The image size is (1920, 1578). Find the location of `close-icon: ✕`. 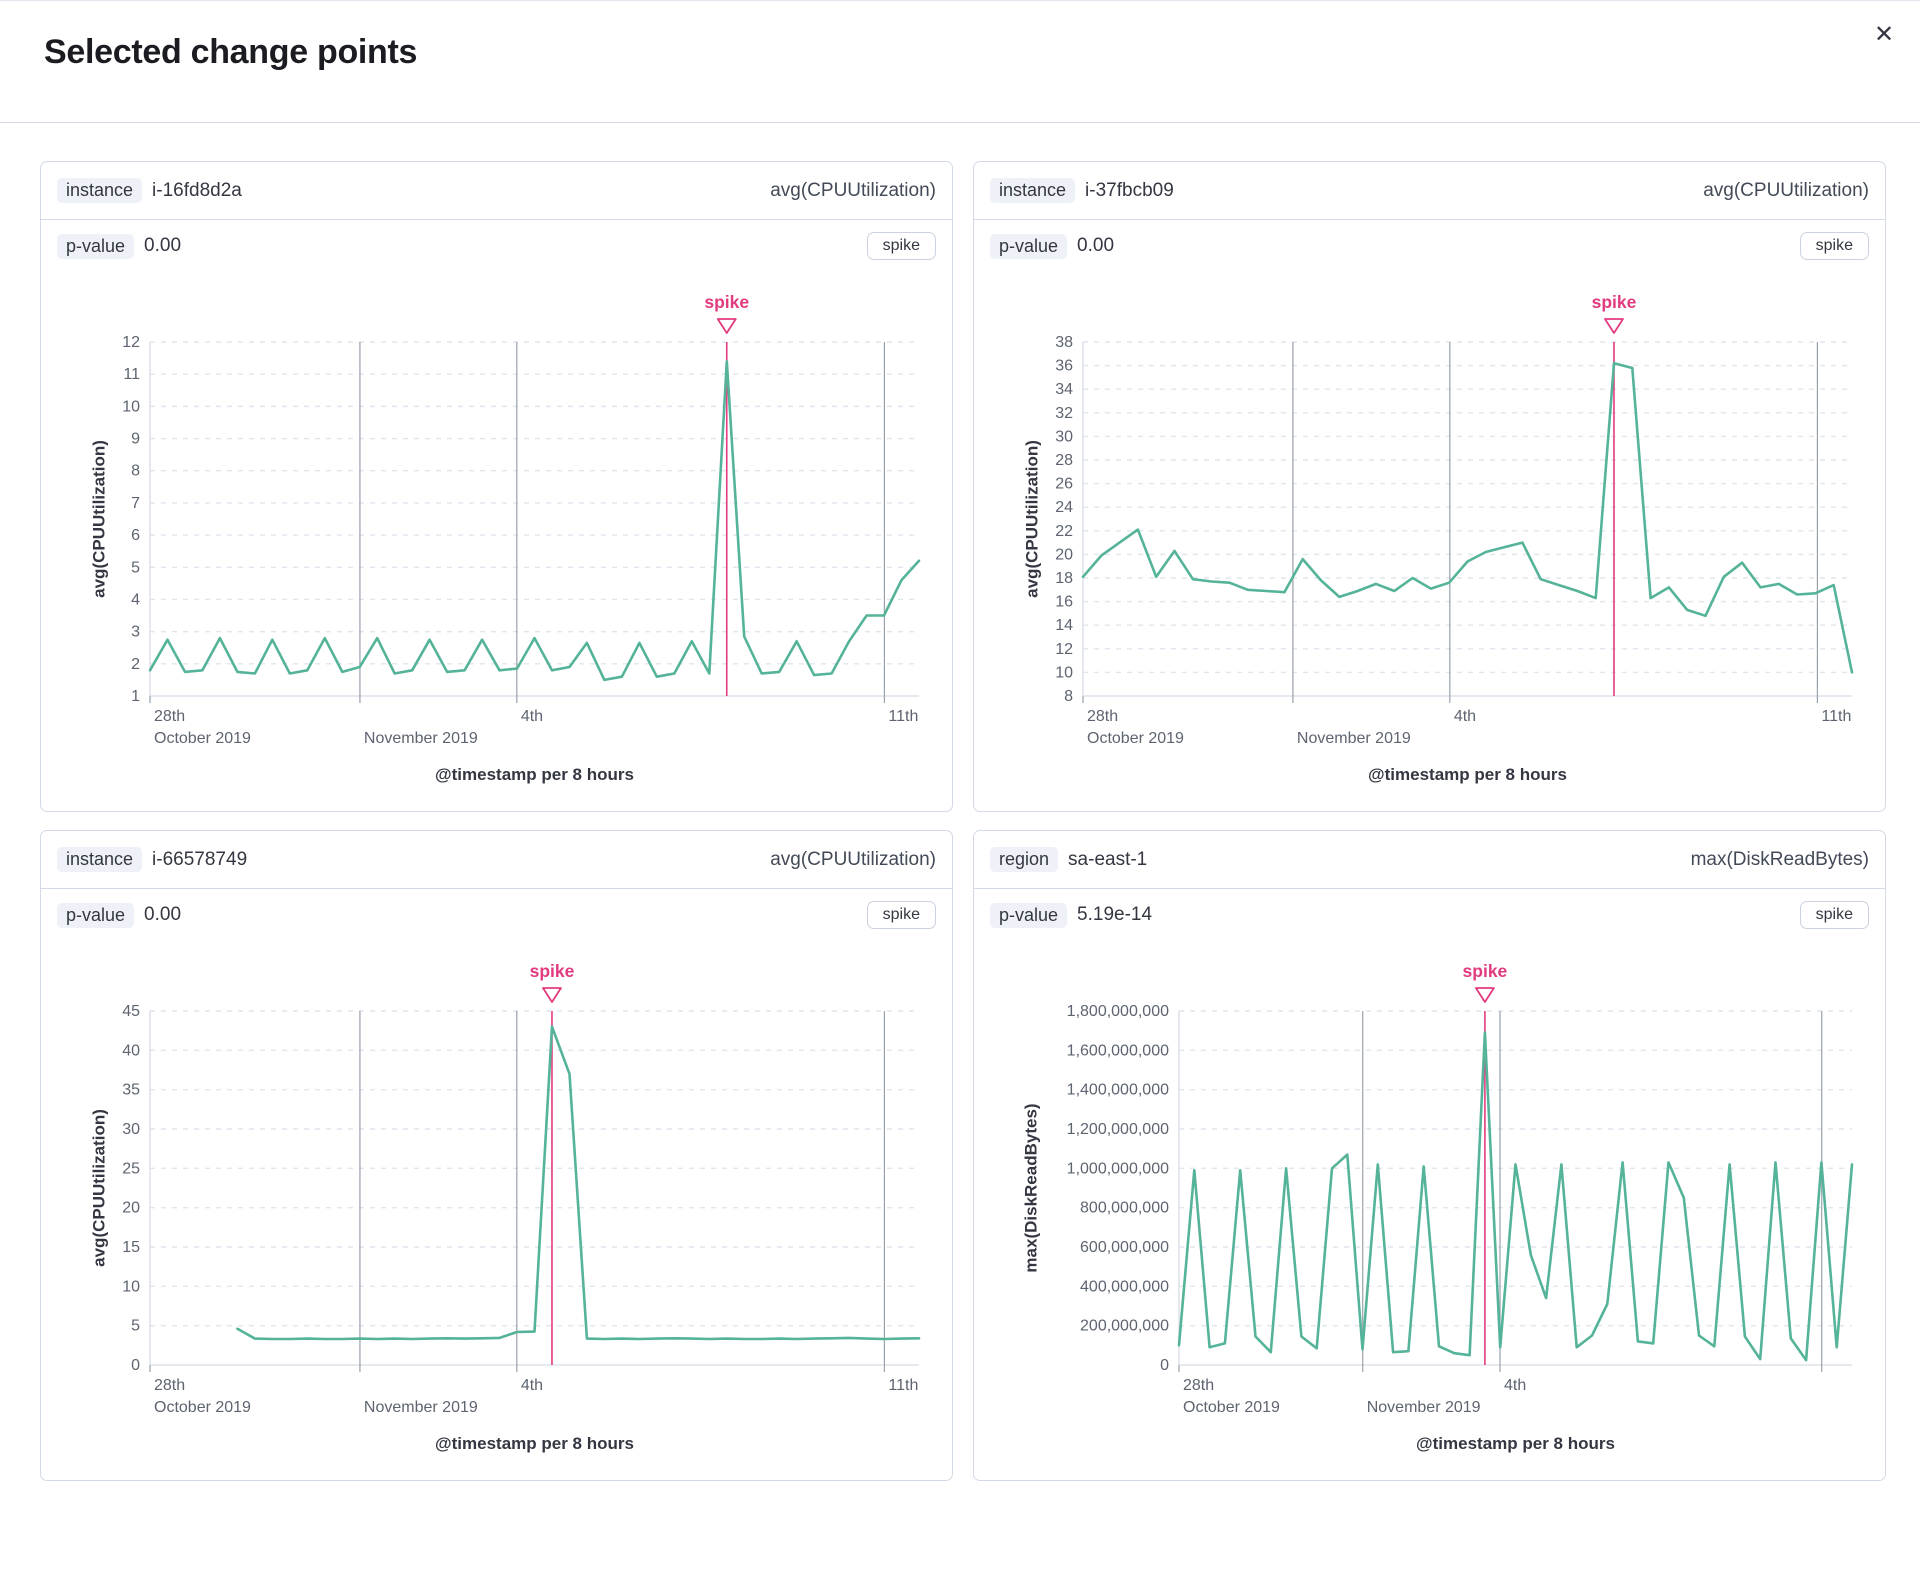

close-icon: ✕ is located at coordinates (1884, 35).